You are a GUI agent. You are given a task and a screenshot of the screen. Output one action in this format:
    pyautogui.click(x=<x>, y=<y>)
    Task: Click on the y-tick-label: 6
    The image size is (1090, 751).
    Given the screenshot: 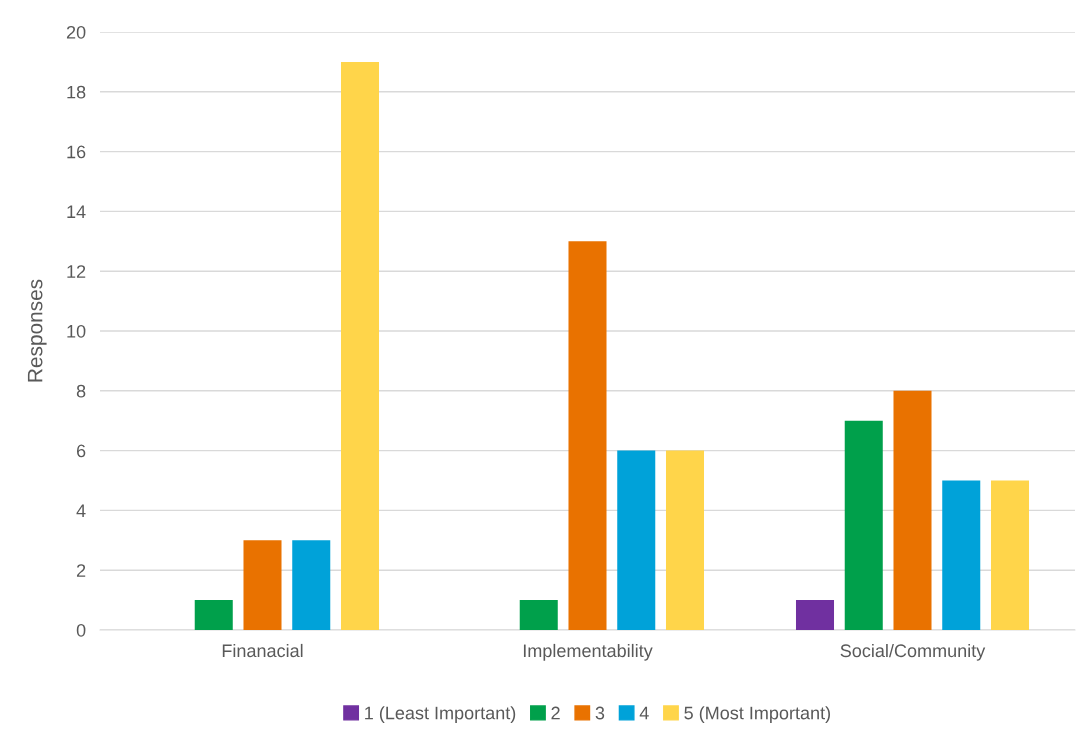 What is the action you would take?
    pyautogui.click(x=81, y=451)
    